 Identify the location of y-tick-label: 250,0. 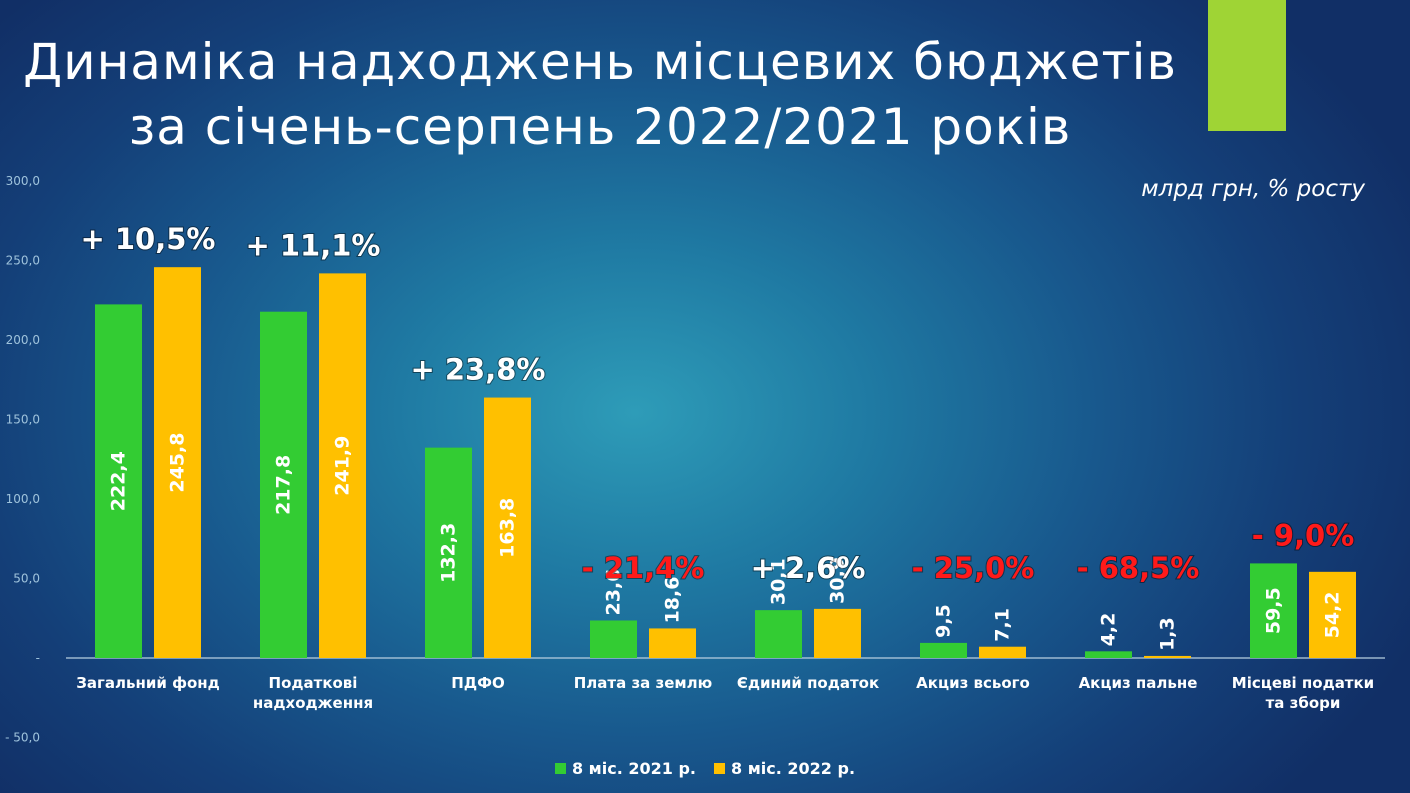
(23, 261).